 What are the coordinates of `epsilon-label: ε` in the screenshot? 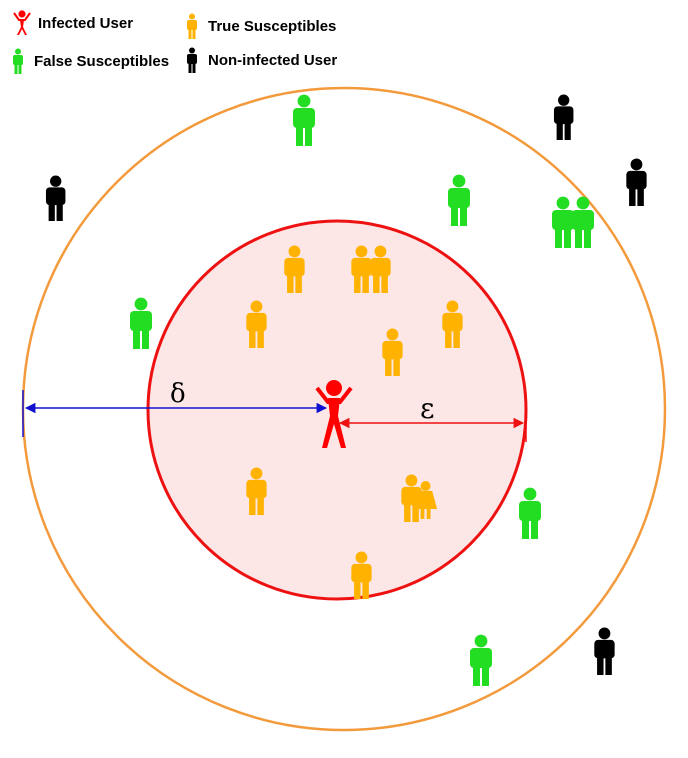 It's located at (427, 408).